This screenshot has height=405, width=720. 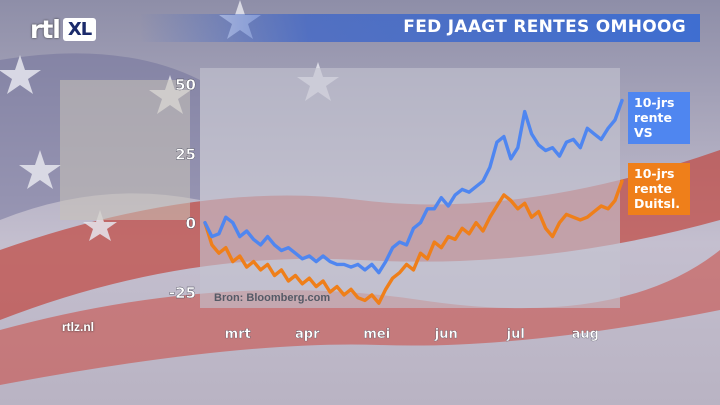 What do you see at coordinates (238, 334) in the screenshot?
I see `x-tick-label: mrt` at bounding box center [238, 334].